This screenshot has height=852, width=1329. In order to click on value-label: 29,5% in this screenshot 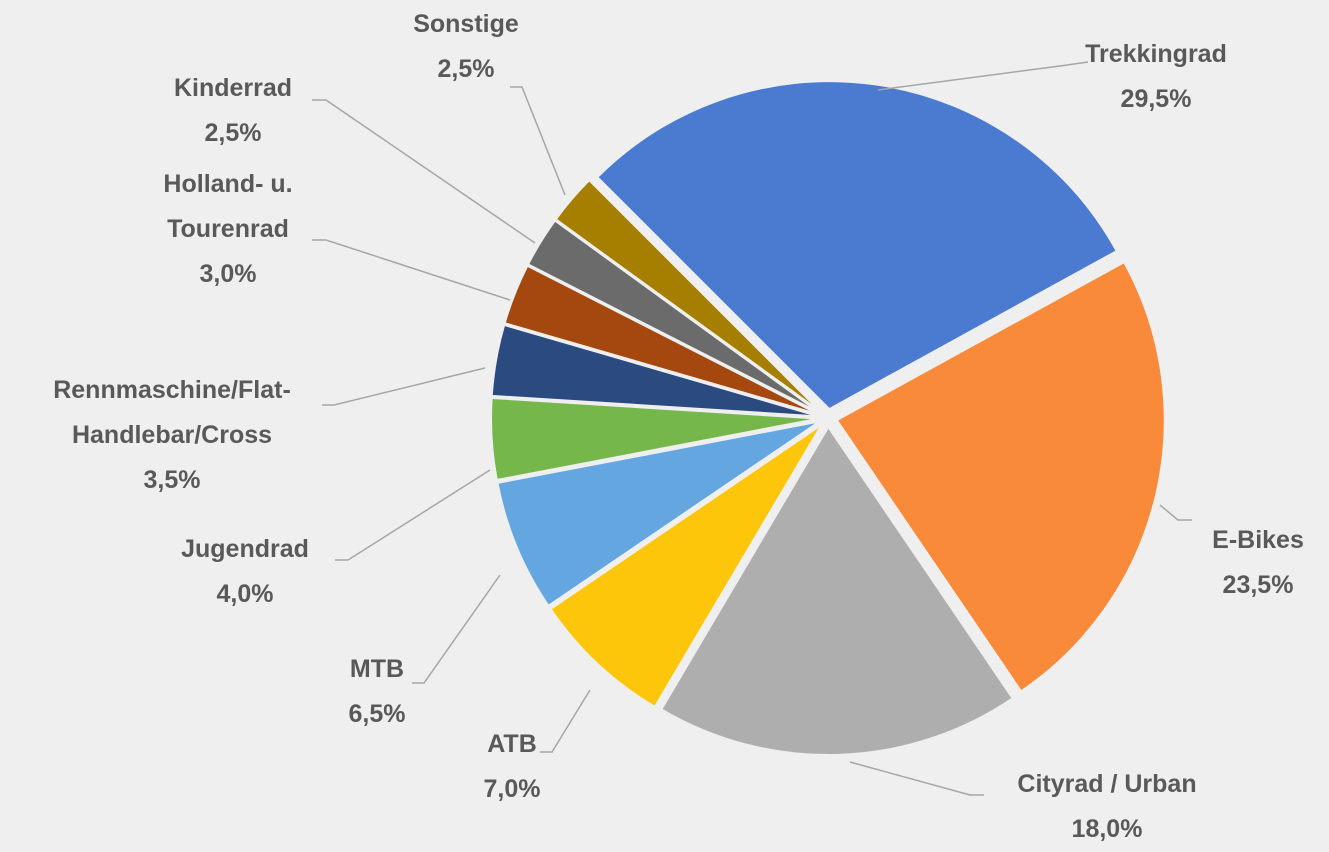, I will do `click(1156, 99)`.